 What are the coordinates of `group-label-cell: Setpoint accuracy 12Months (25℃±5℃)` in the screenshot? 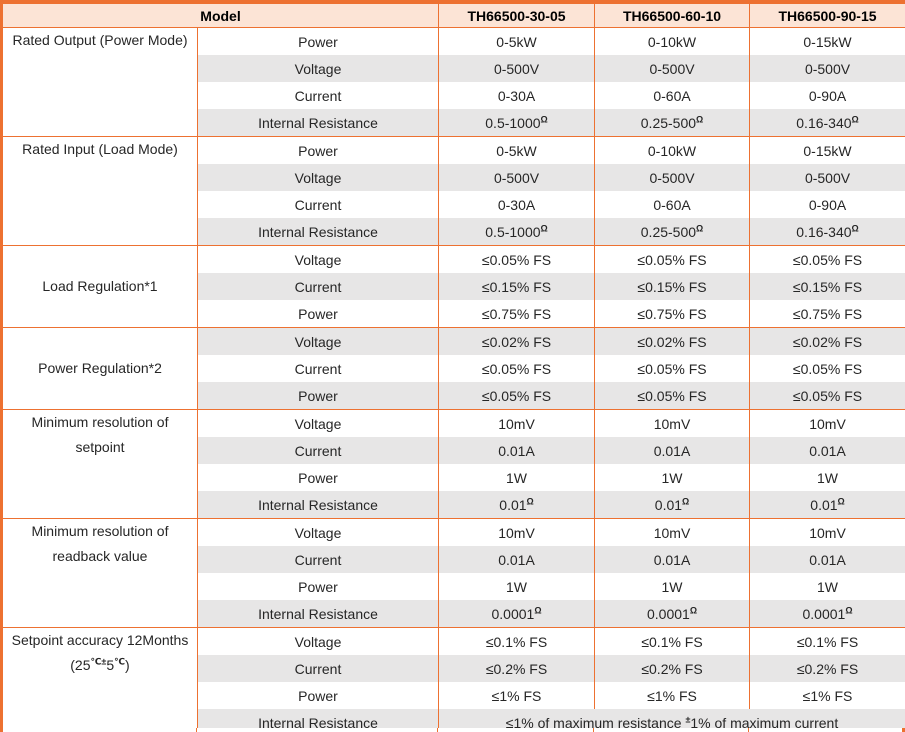 It's located at (99, 679).